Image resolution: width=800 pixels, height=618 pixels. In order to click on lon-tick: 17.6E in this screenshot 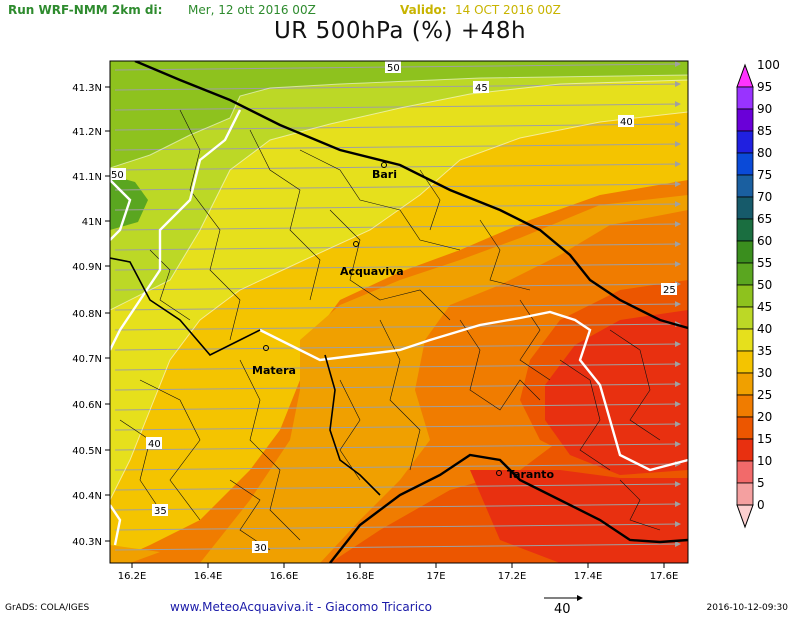, I will do `click(664, 576)`.